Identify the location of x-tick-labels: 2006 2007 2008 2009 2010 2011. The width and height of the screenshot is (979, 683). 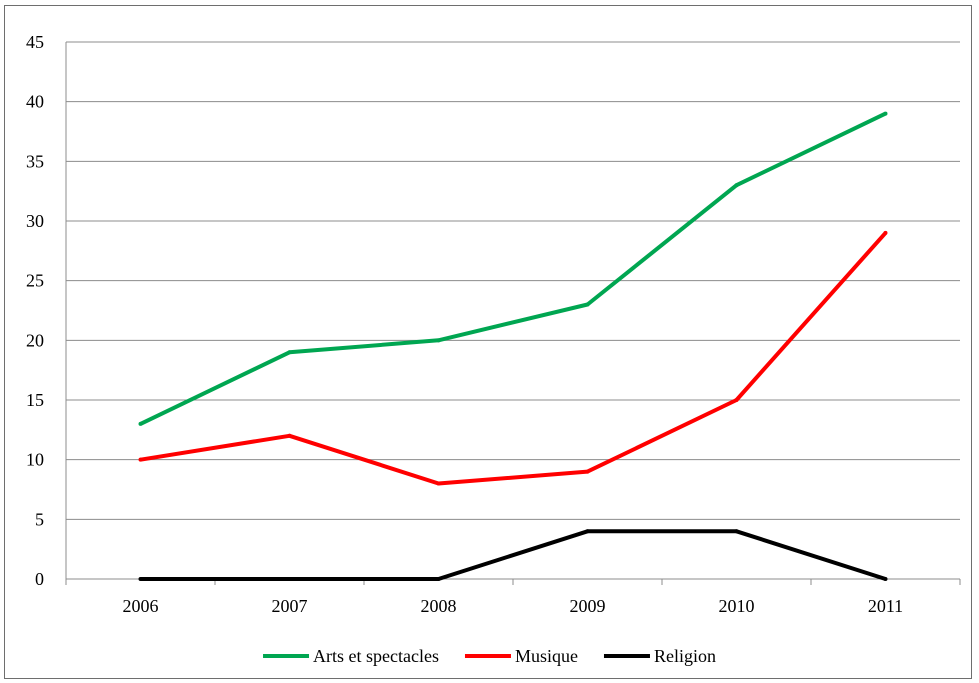
(513, 606).